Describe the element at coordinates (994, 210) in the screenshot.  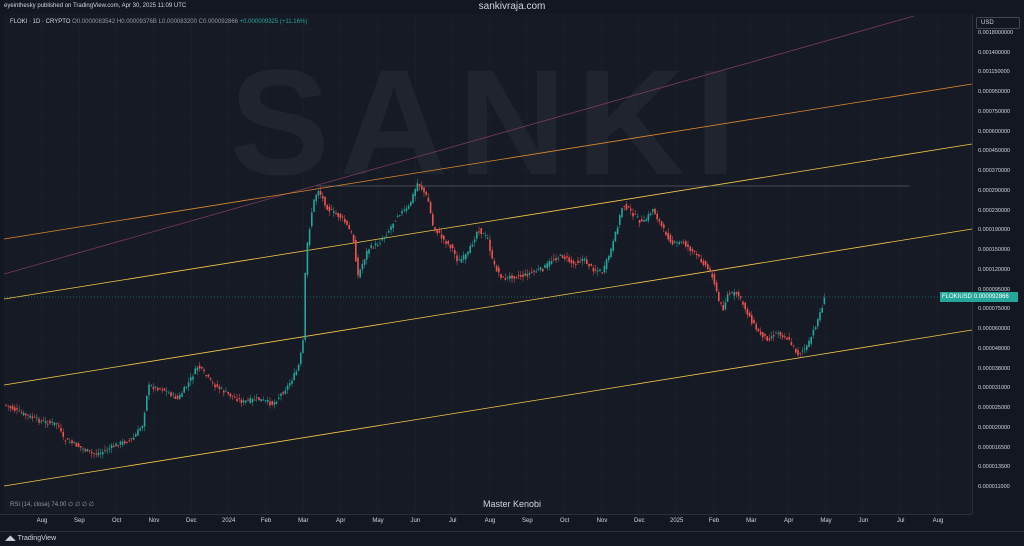
I see `price-tick-label: 0.000230000` at that location.